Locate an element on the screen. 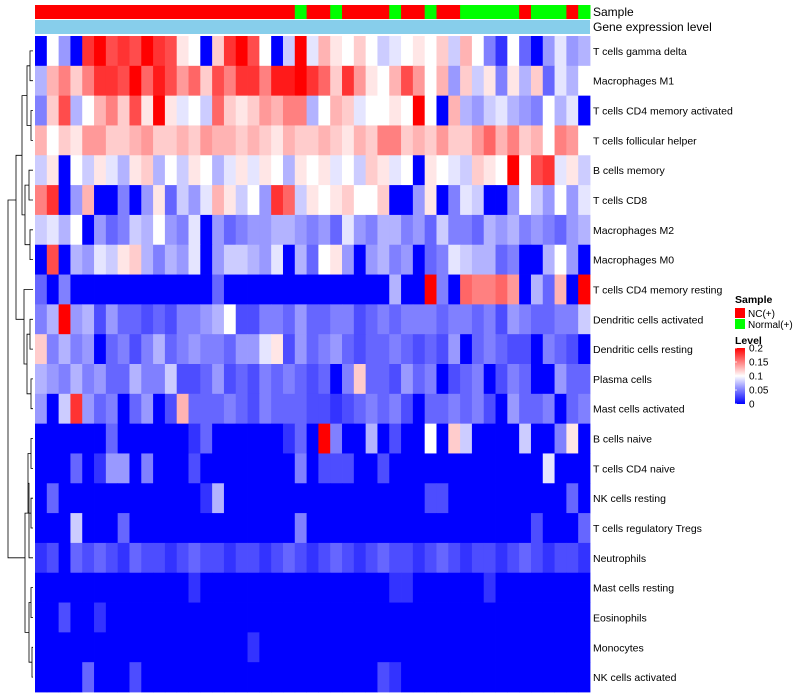 Image resolution: width=800 pixels, height=700 pixels. row-label: Plasma cells is located at coordinates (622, 380).